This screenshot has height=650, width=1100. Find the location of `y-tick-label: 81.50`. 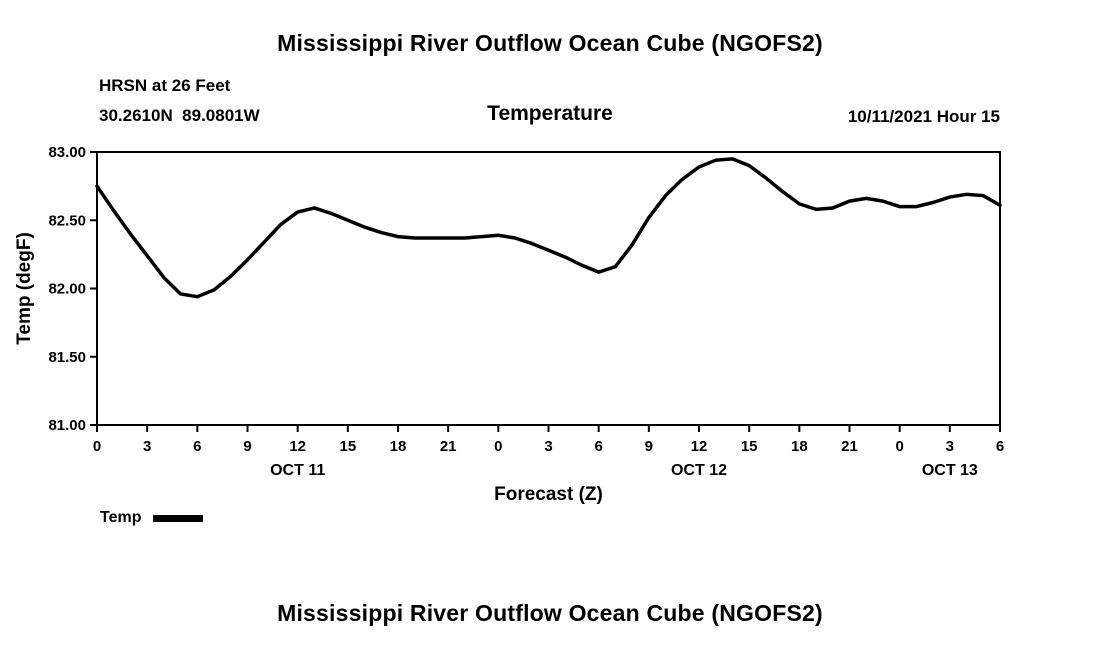

y-tick-label: 81.50 is located at coordinates (67, 357).